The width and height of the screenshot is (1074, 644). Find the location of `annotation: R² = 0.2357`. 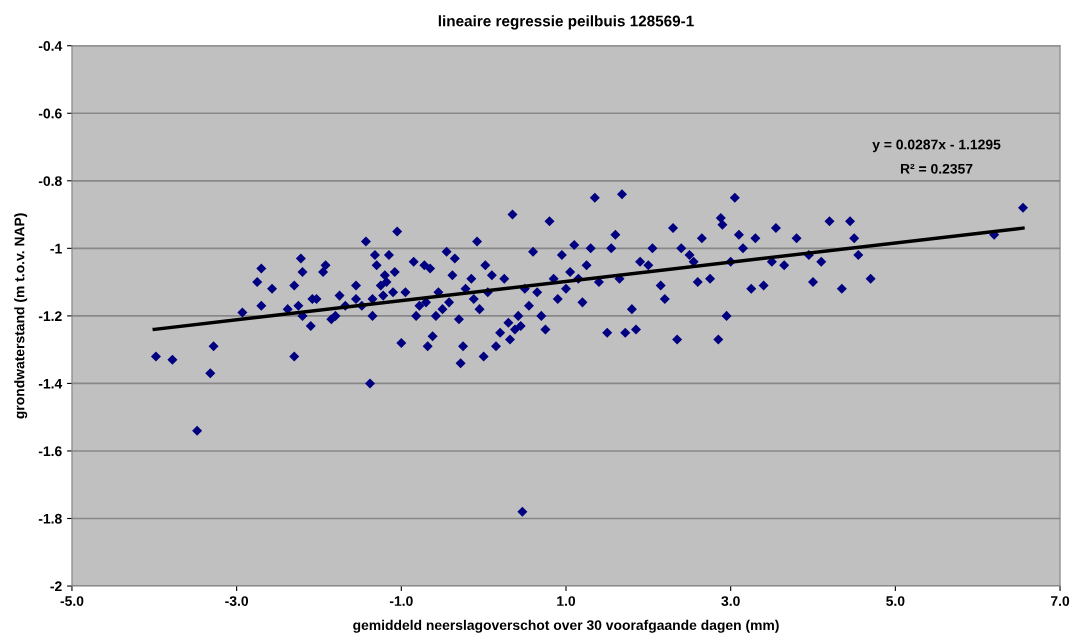

annotation: R² = 0.2357 is located at coordinates (936, 168).